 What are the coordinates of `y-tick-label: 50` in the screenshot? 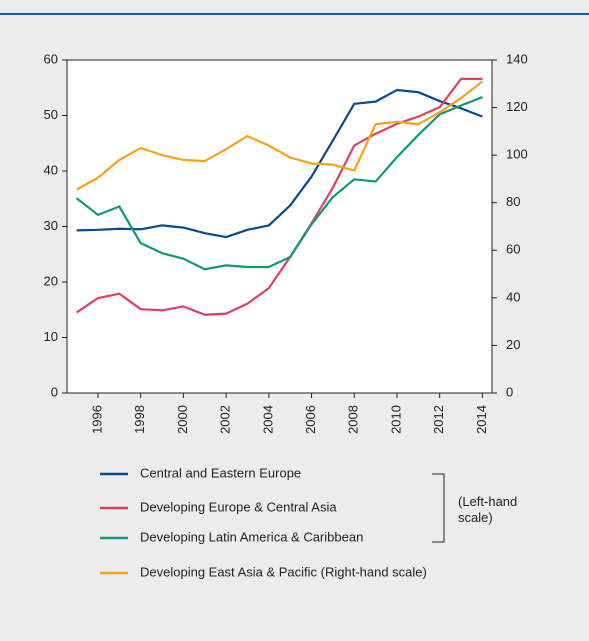 It's located at (51, 114).